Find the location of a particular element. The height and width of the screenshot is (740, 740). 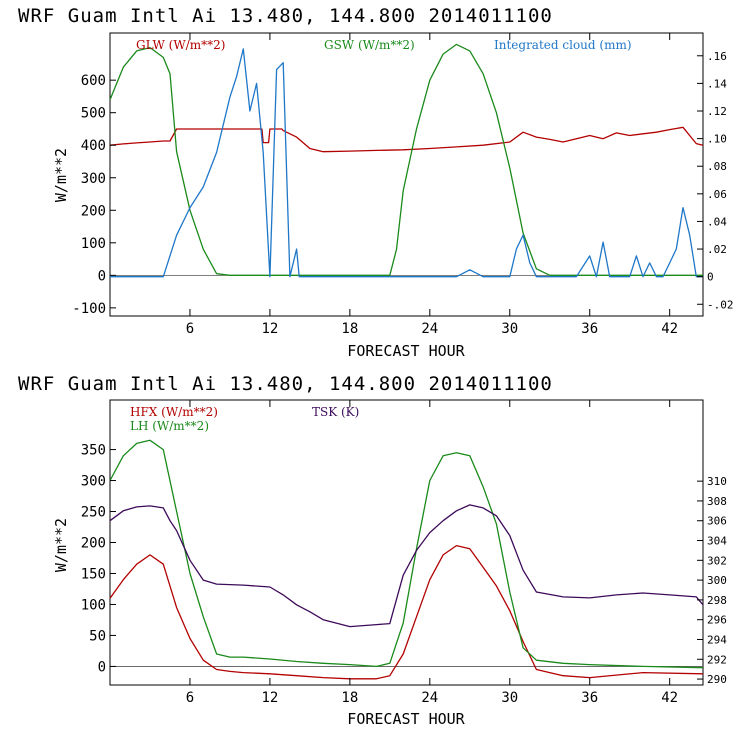

legend-glw: GLW (W/m**2) is located at coordinates (180, 45).